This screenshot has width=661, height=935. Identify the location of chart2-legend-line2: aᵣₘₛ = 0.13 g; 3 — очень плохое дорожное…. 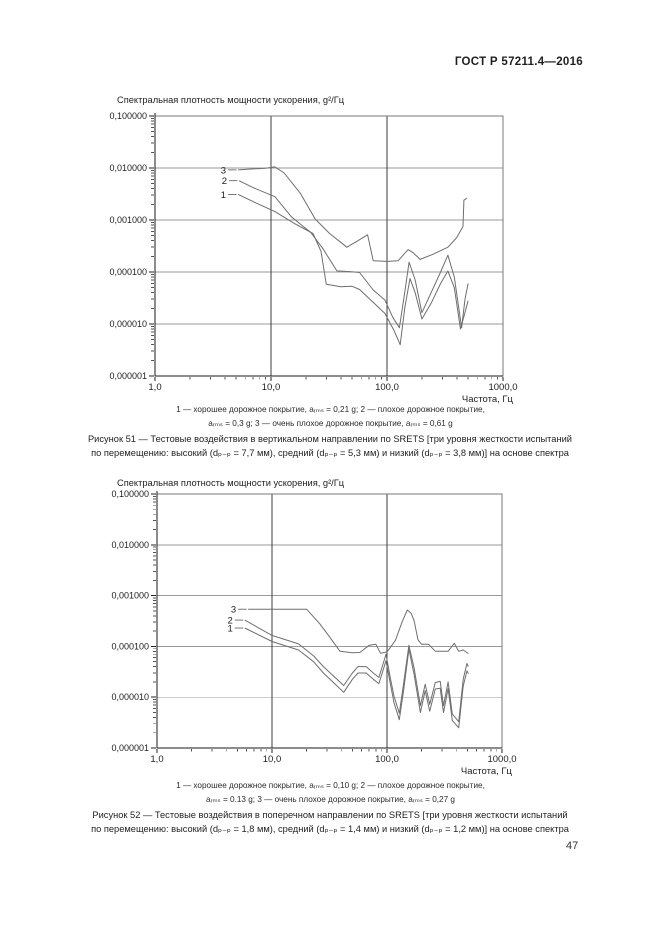
(330, 799).